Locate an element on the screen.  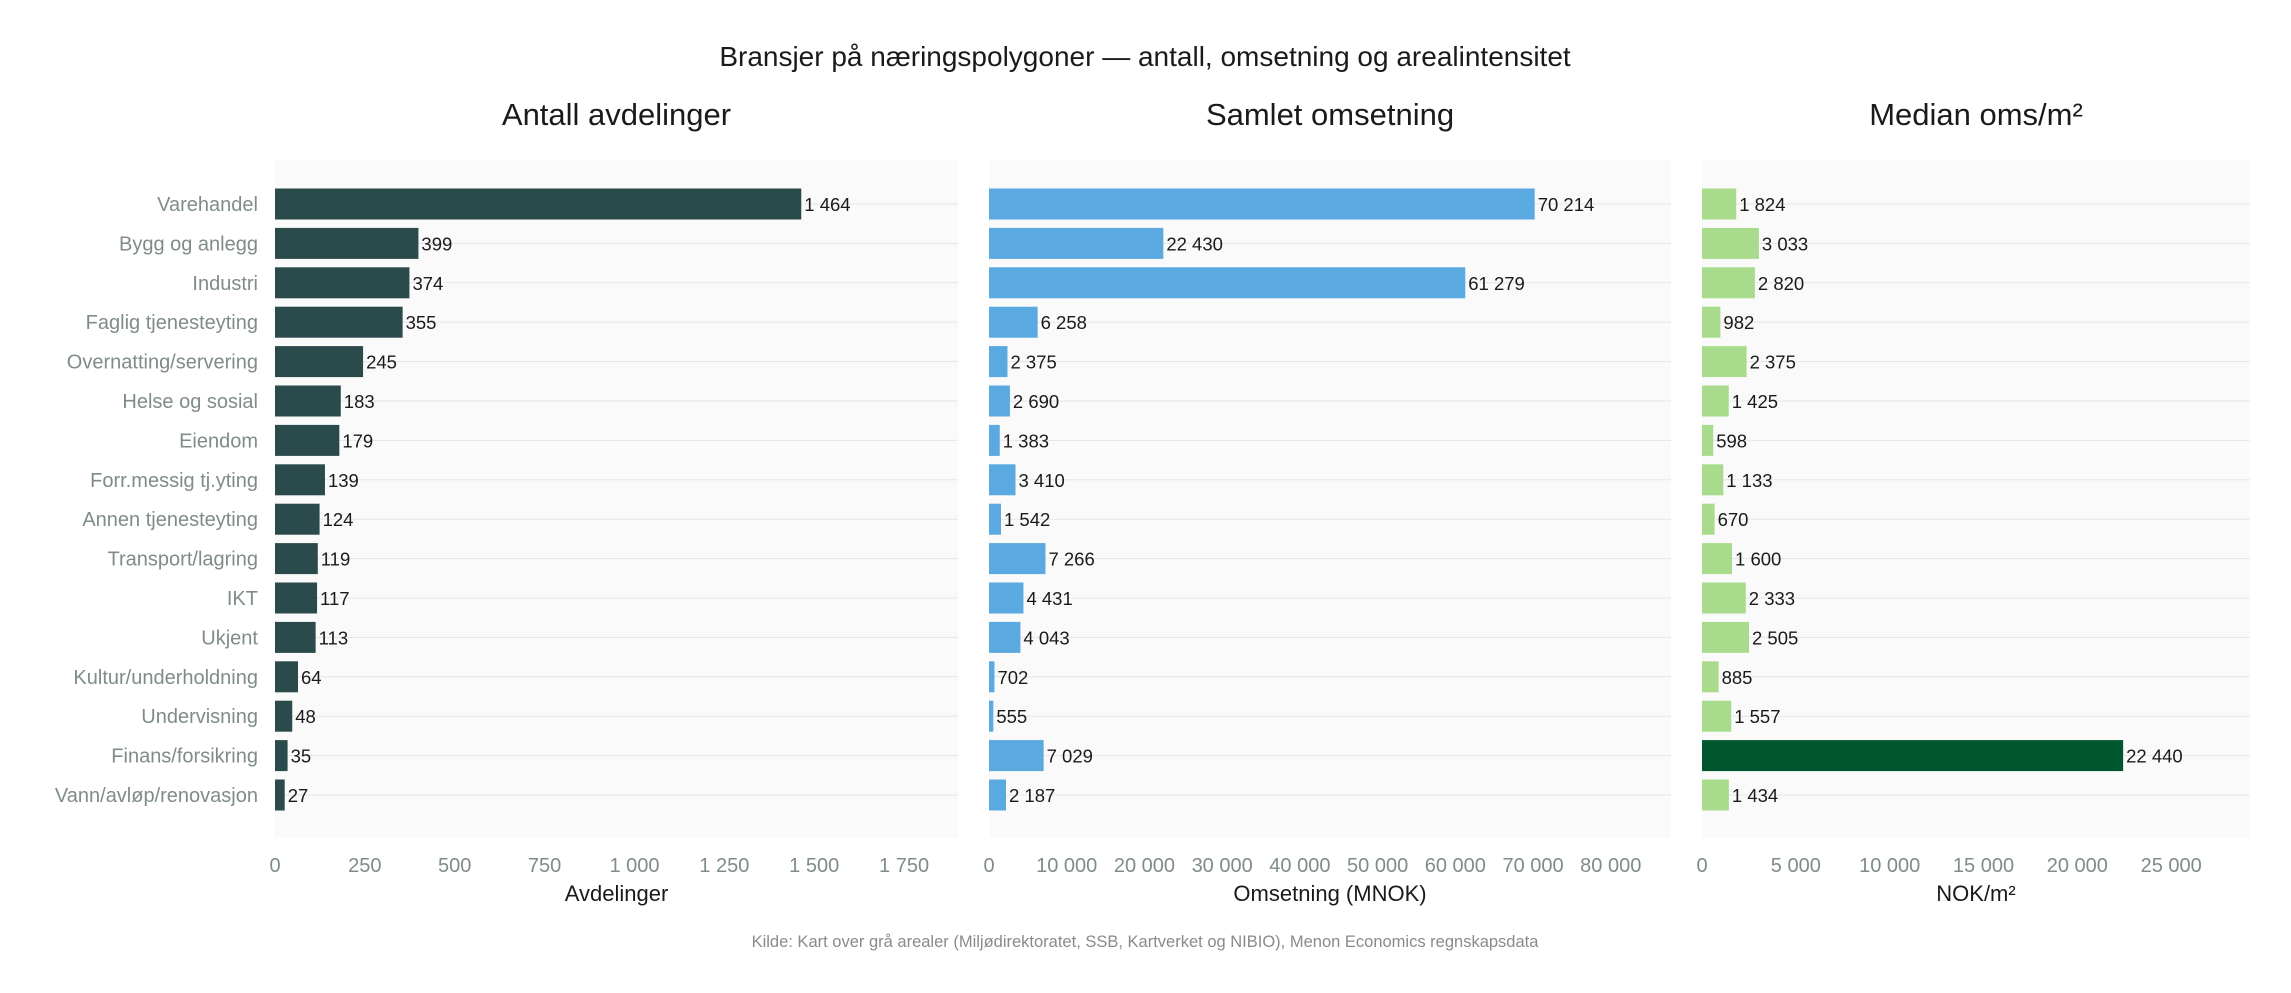
bar-value-label: 2 333 is located at coordinates (1772, 598).